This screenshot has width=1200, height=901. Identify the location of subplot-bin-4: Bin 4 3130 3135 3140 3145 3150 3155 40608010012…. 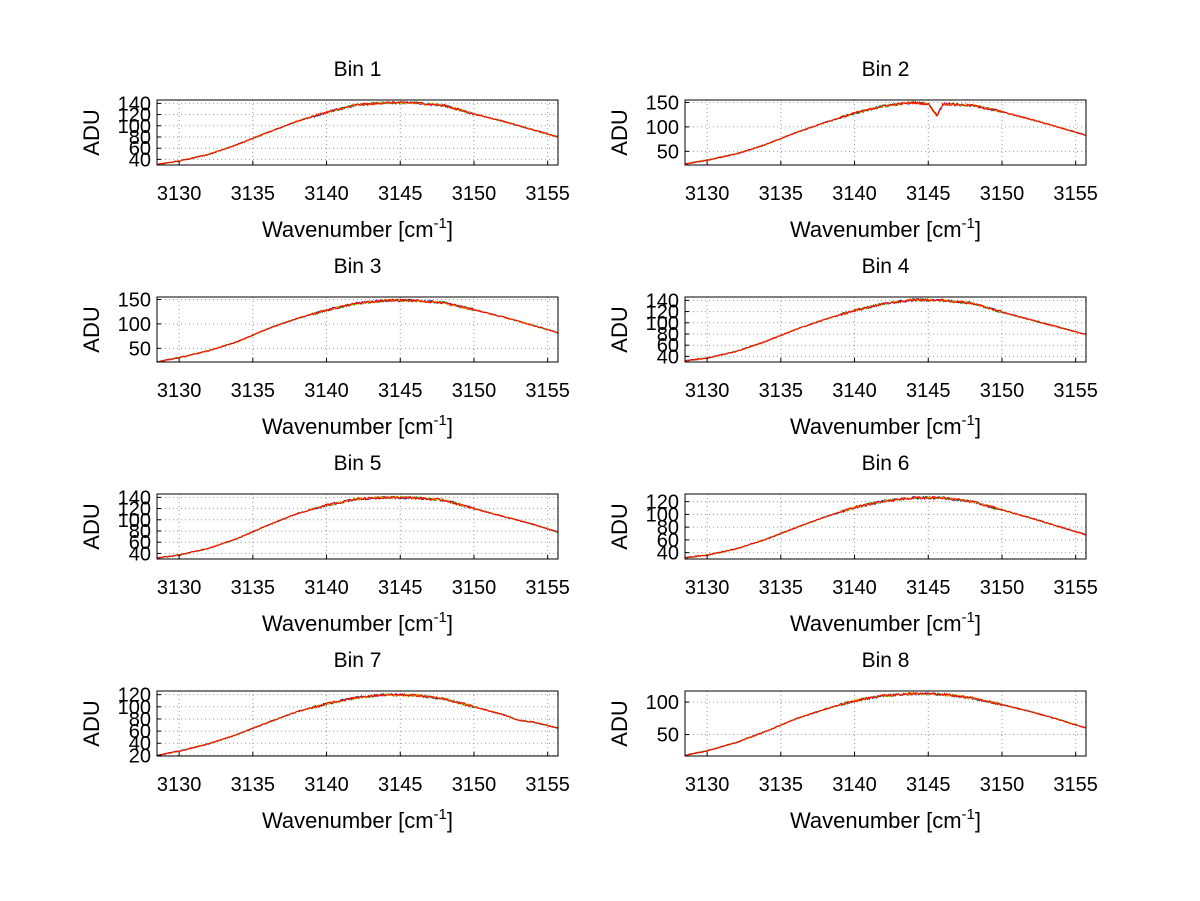
(852, 347).